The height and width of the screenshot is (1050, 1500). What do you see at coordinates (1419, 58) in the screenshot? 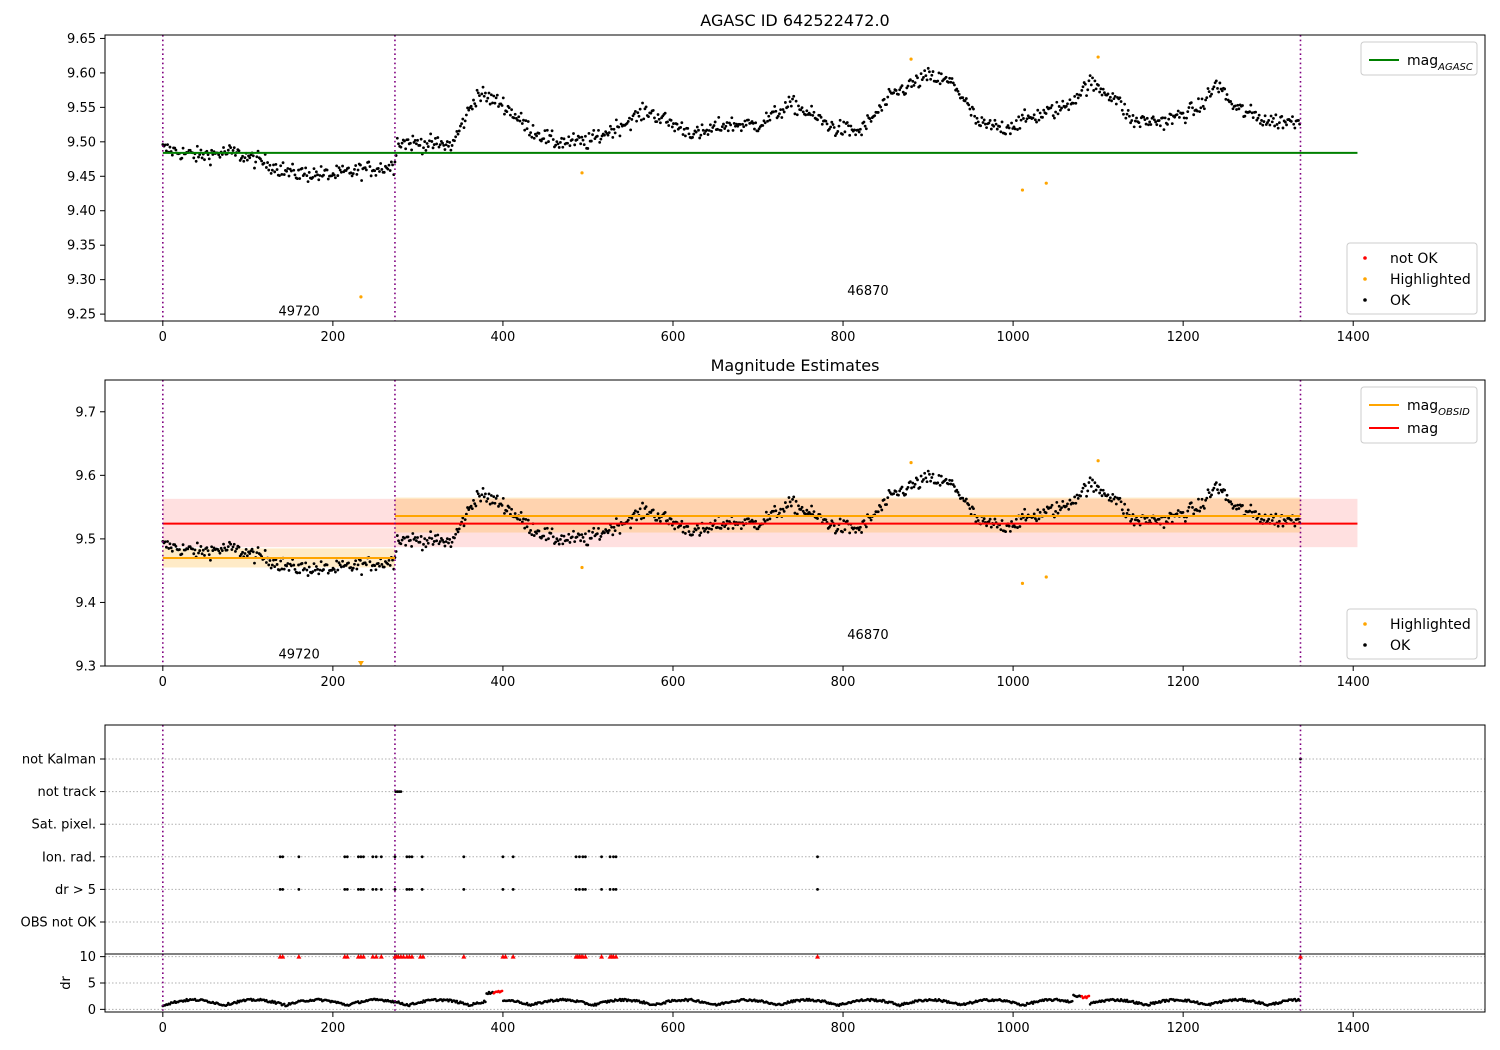
I see `top-legend-box` at bounding box center [1419, 58].